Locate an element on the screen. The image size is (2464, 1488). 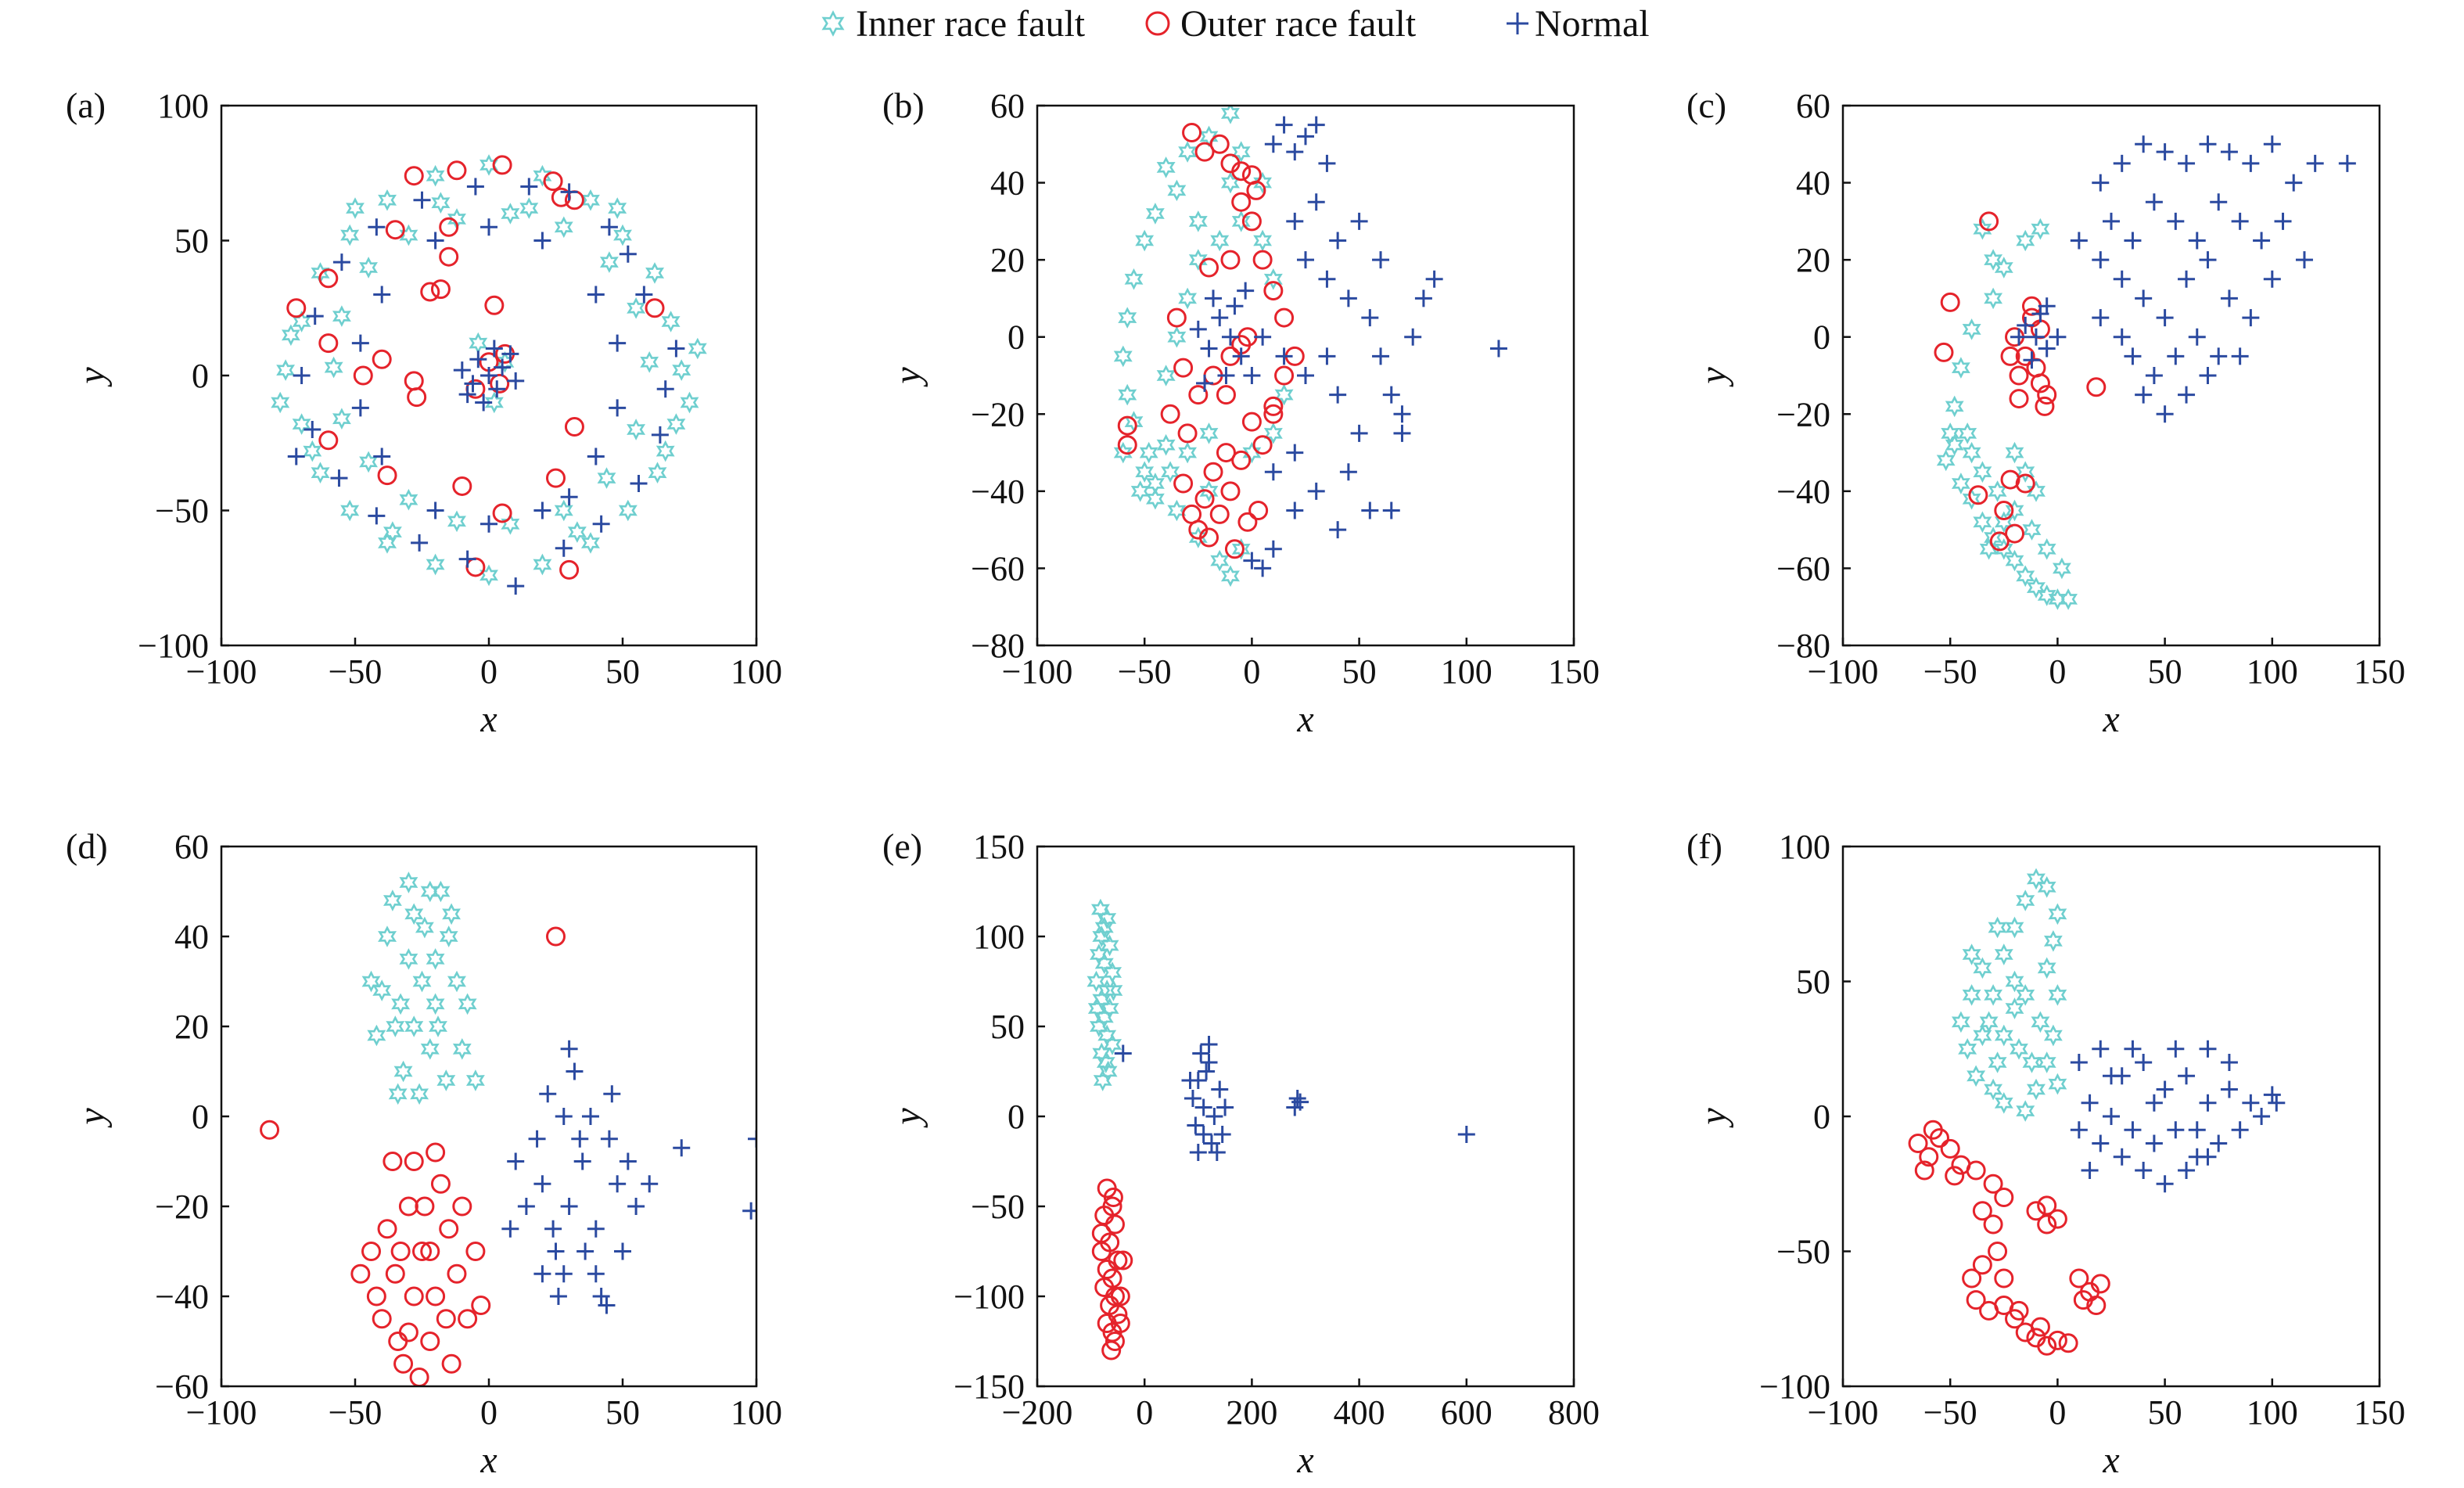
y-tick-label: −100 is located at coordinates (989, 1297).